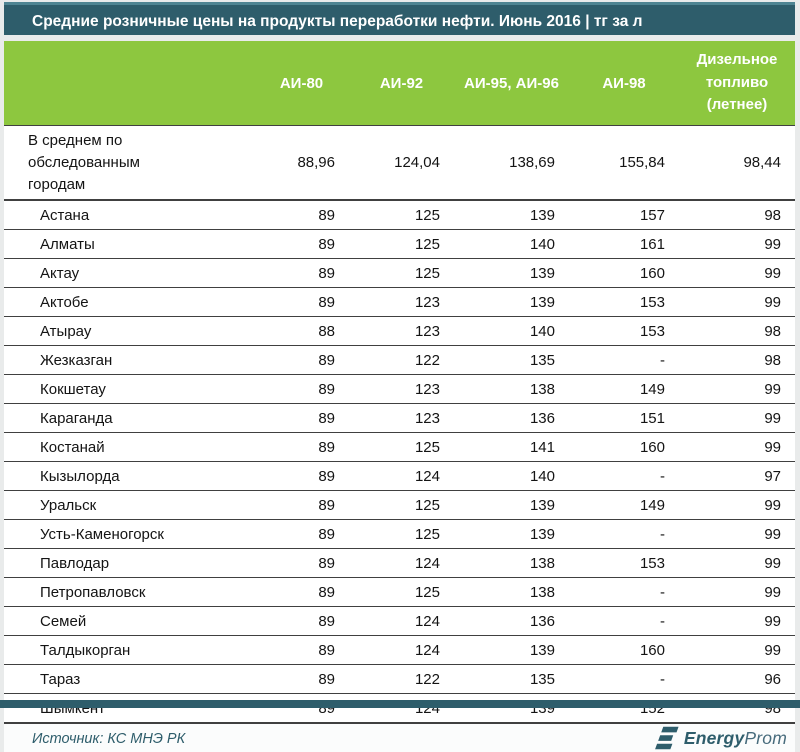  What do you see at coordinates (624, 418) in the screenshot?
I see `price-cell: 151` at bounding box center [624, 418].